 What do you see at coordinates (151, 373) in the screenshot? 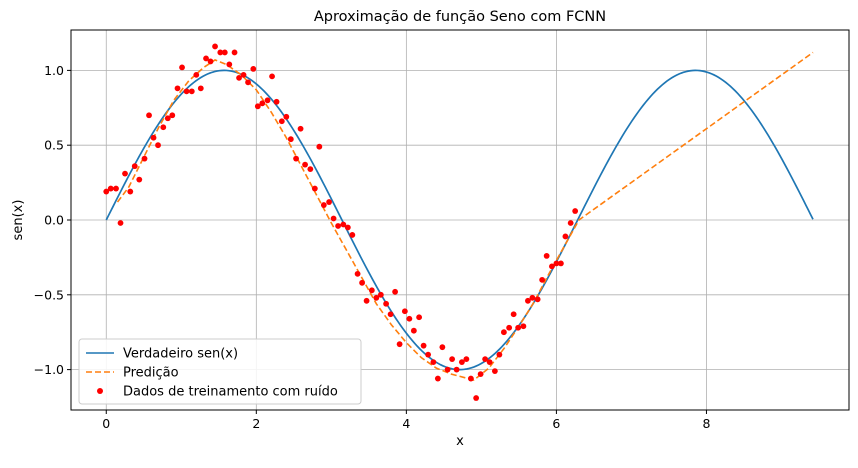
I see `legend-label-pred: Predição` at bounding box center [151, 373].